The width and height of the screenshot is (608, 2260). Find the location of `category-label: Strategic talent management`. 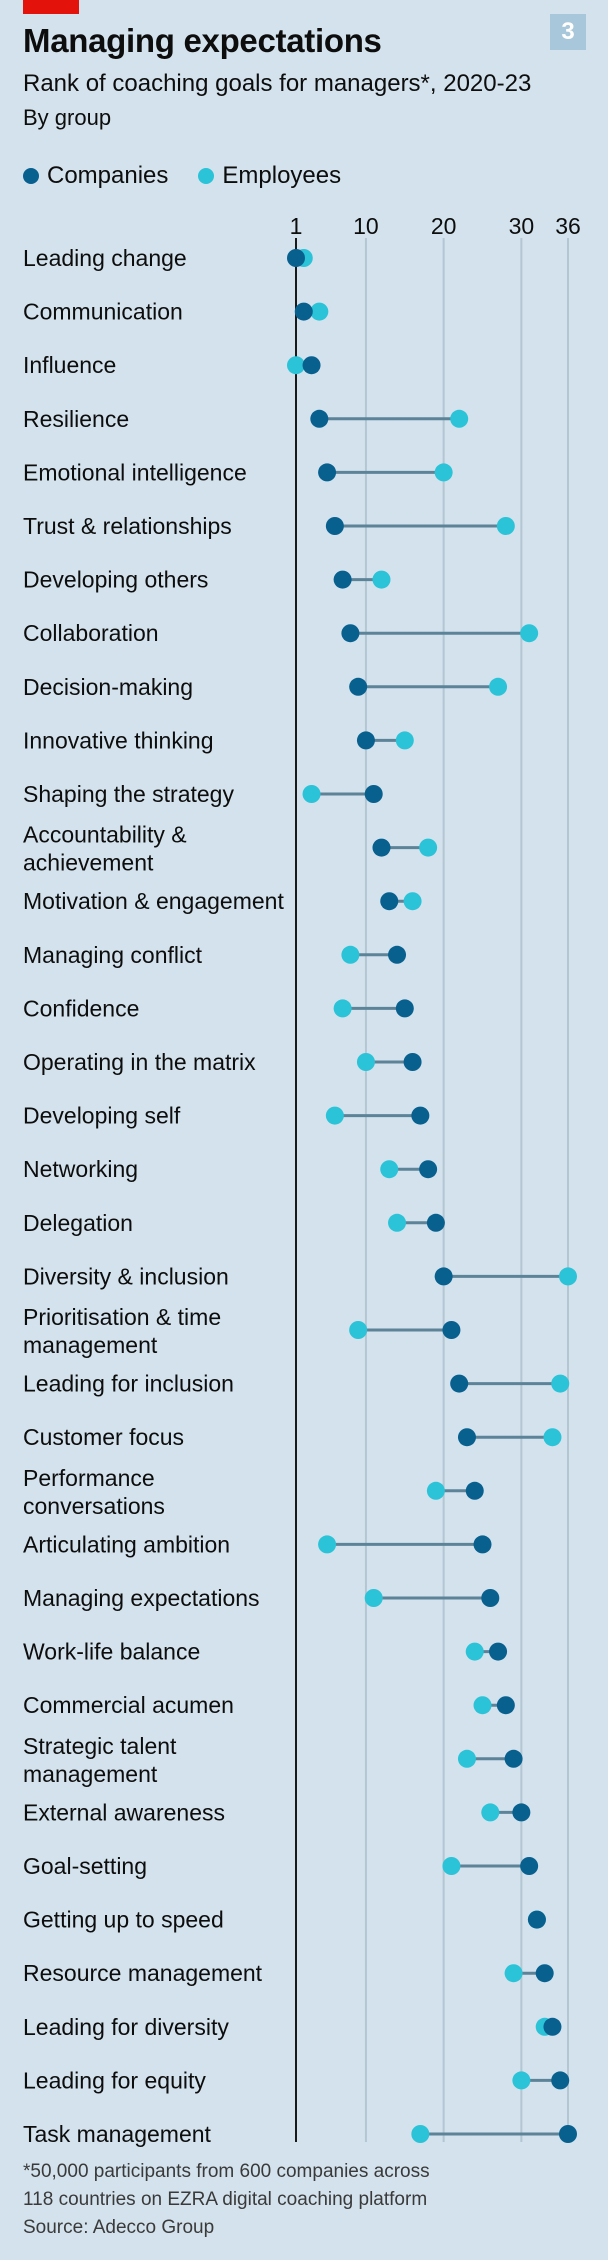

category-label: Strategic talent management is located at coordinates (100, 1760).